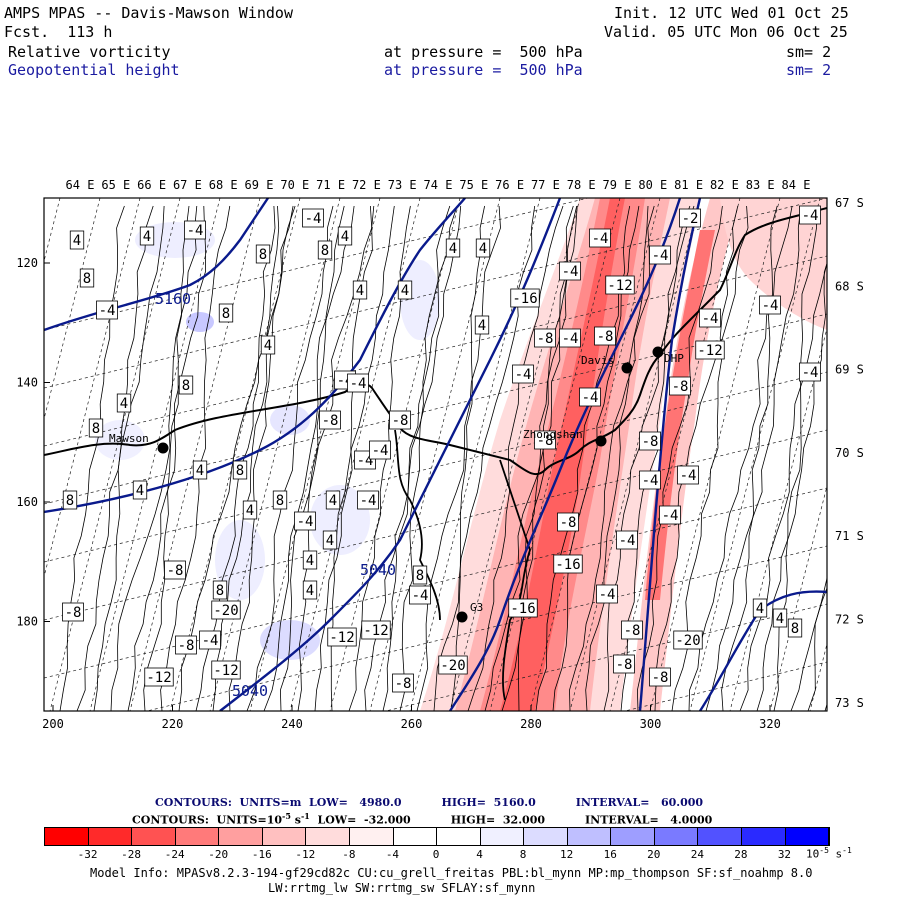 This screenshot has height=900, width=900. What do you see at coordinates (545, 185) in the screenshot?
I see `longitude-label: 77 E` at bounding box center [545, 185].